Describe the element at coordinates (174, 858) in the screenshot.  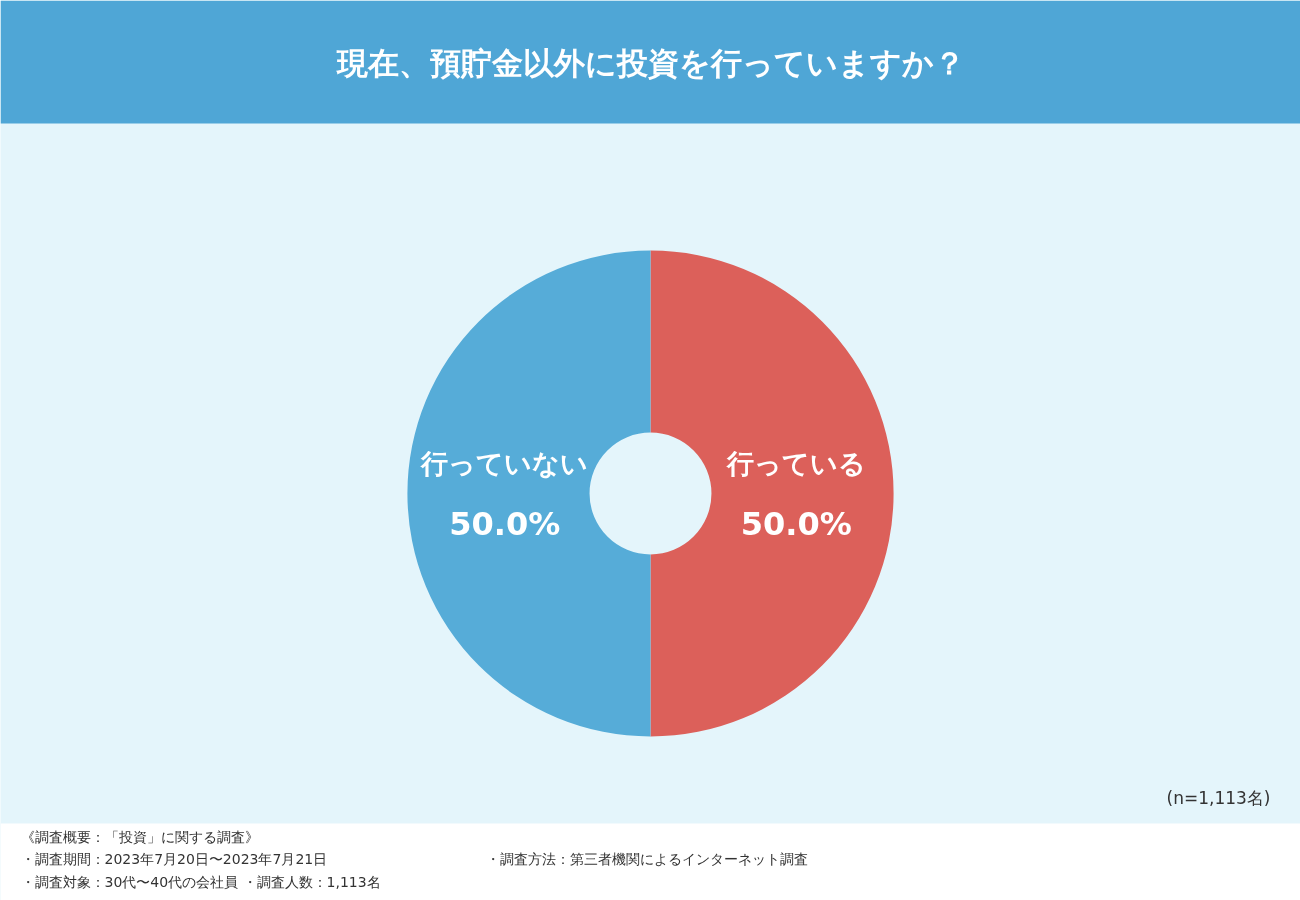
I see `text: ・調査期間：2023年7月20日〜2023年7月21日` at that location.